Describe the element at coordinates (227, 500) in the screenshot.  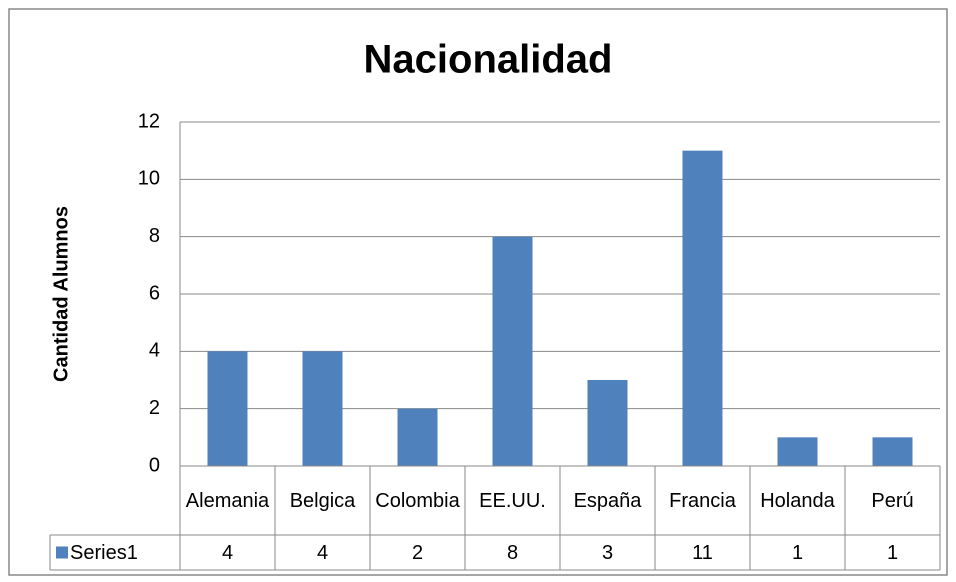
I see `x-tick-label: Alemania` at that location.